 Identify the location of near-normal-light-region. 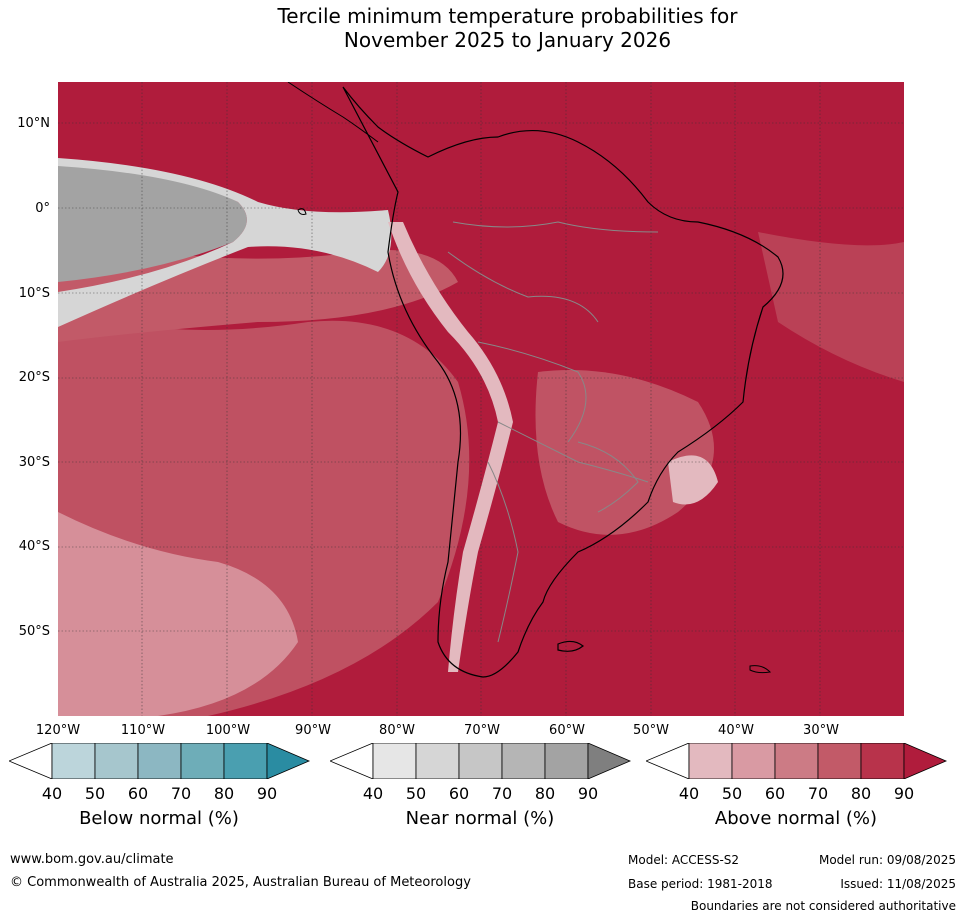
(225, 242).